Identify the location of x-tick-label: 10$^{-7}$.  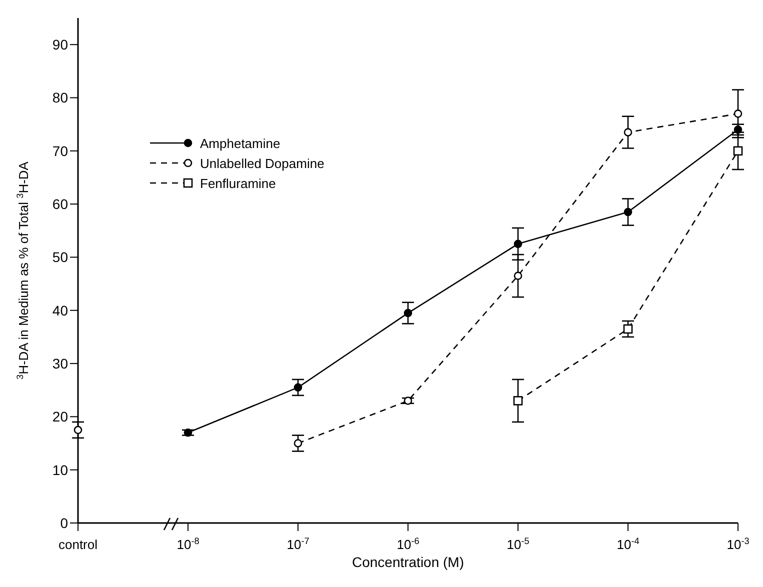
(298, 544).